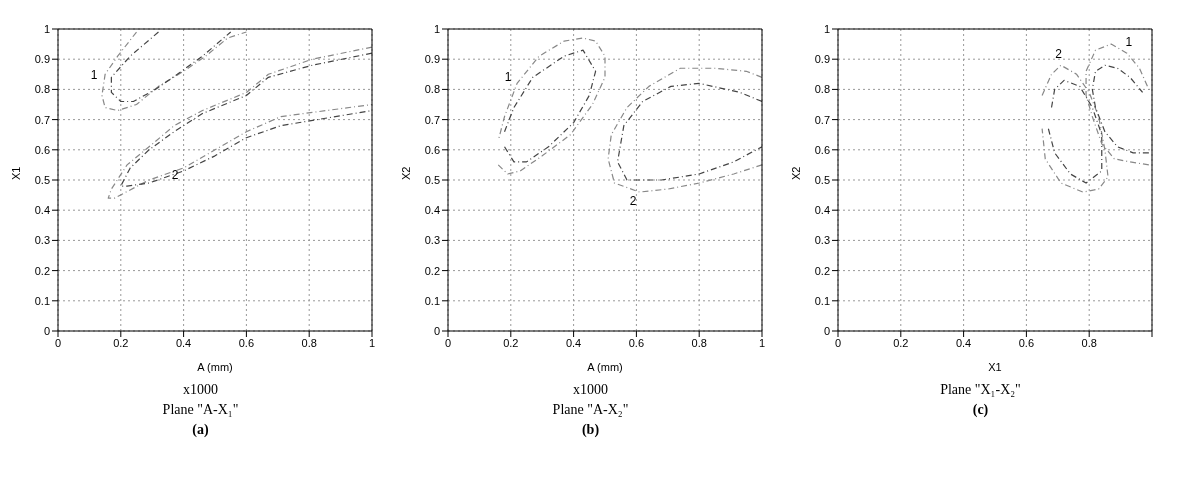  What do you see at coordinates (995, 367) in the screenshot?
I see `x-axis-title: X1` at bounding box center [995, 367].